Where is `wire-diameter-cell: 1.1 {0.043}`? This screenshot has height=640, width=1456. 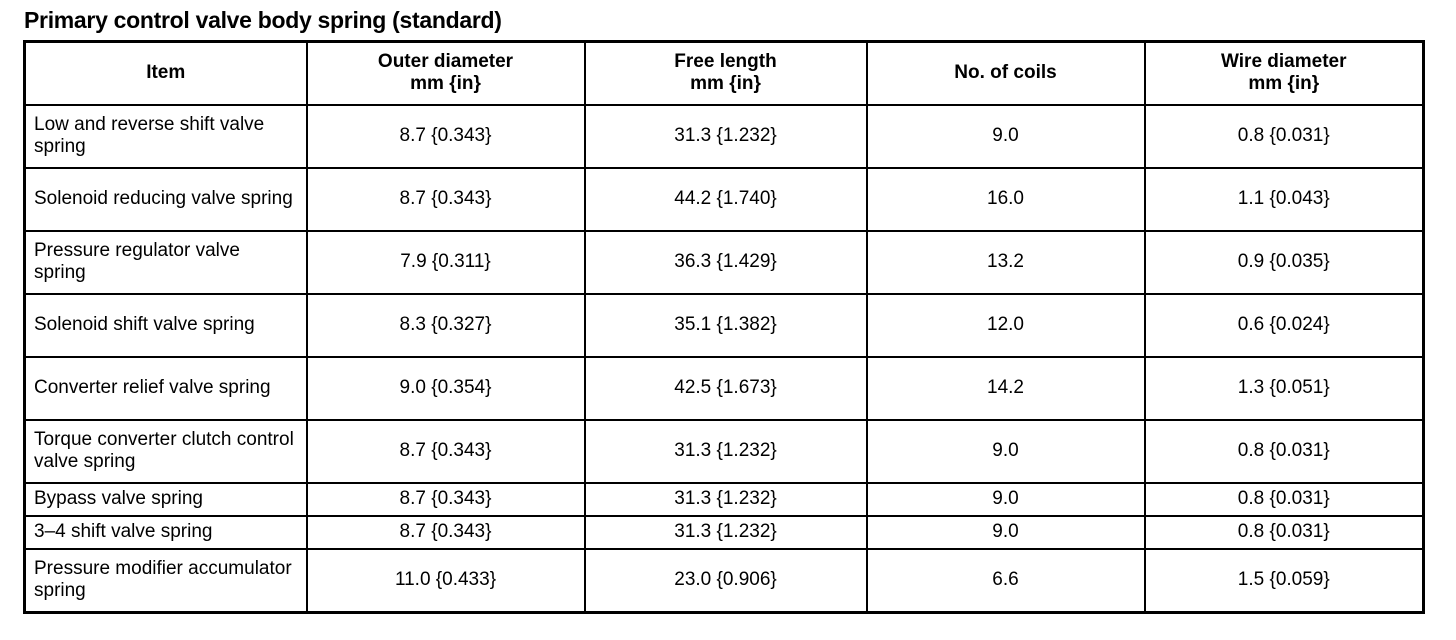
wire-diameter-cell: 1.1 {0.043} is located at coordinates (1284, 199).